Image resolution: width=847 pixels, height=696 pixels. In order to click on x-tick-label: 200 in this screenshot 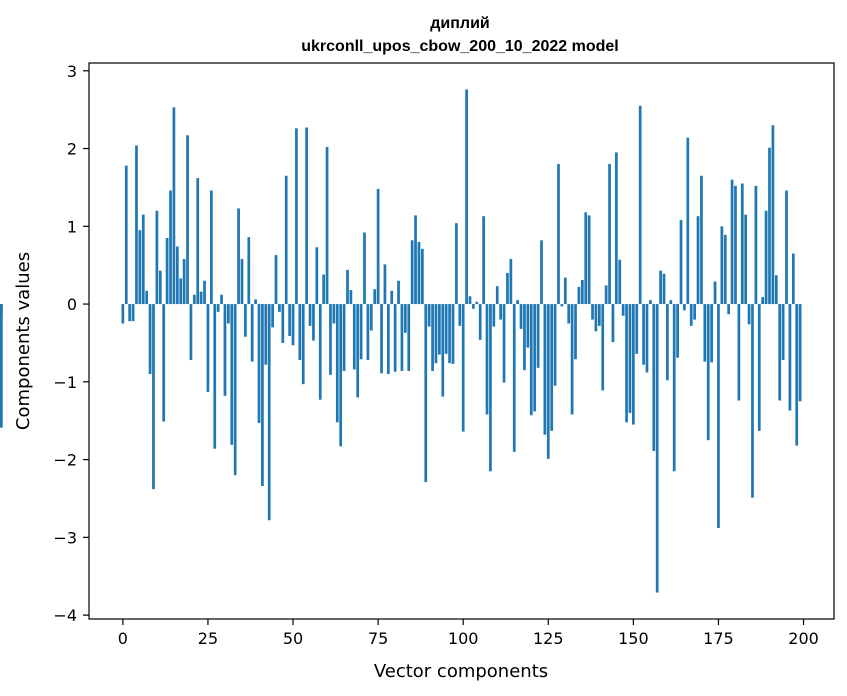, I will do `click(803, 638)`.